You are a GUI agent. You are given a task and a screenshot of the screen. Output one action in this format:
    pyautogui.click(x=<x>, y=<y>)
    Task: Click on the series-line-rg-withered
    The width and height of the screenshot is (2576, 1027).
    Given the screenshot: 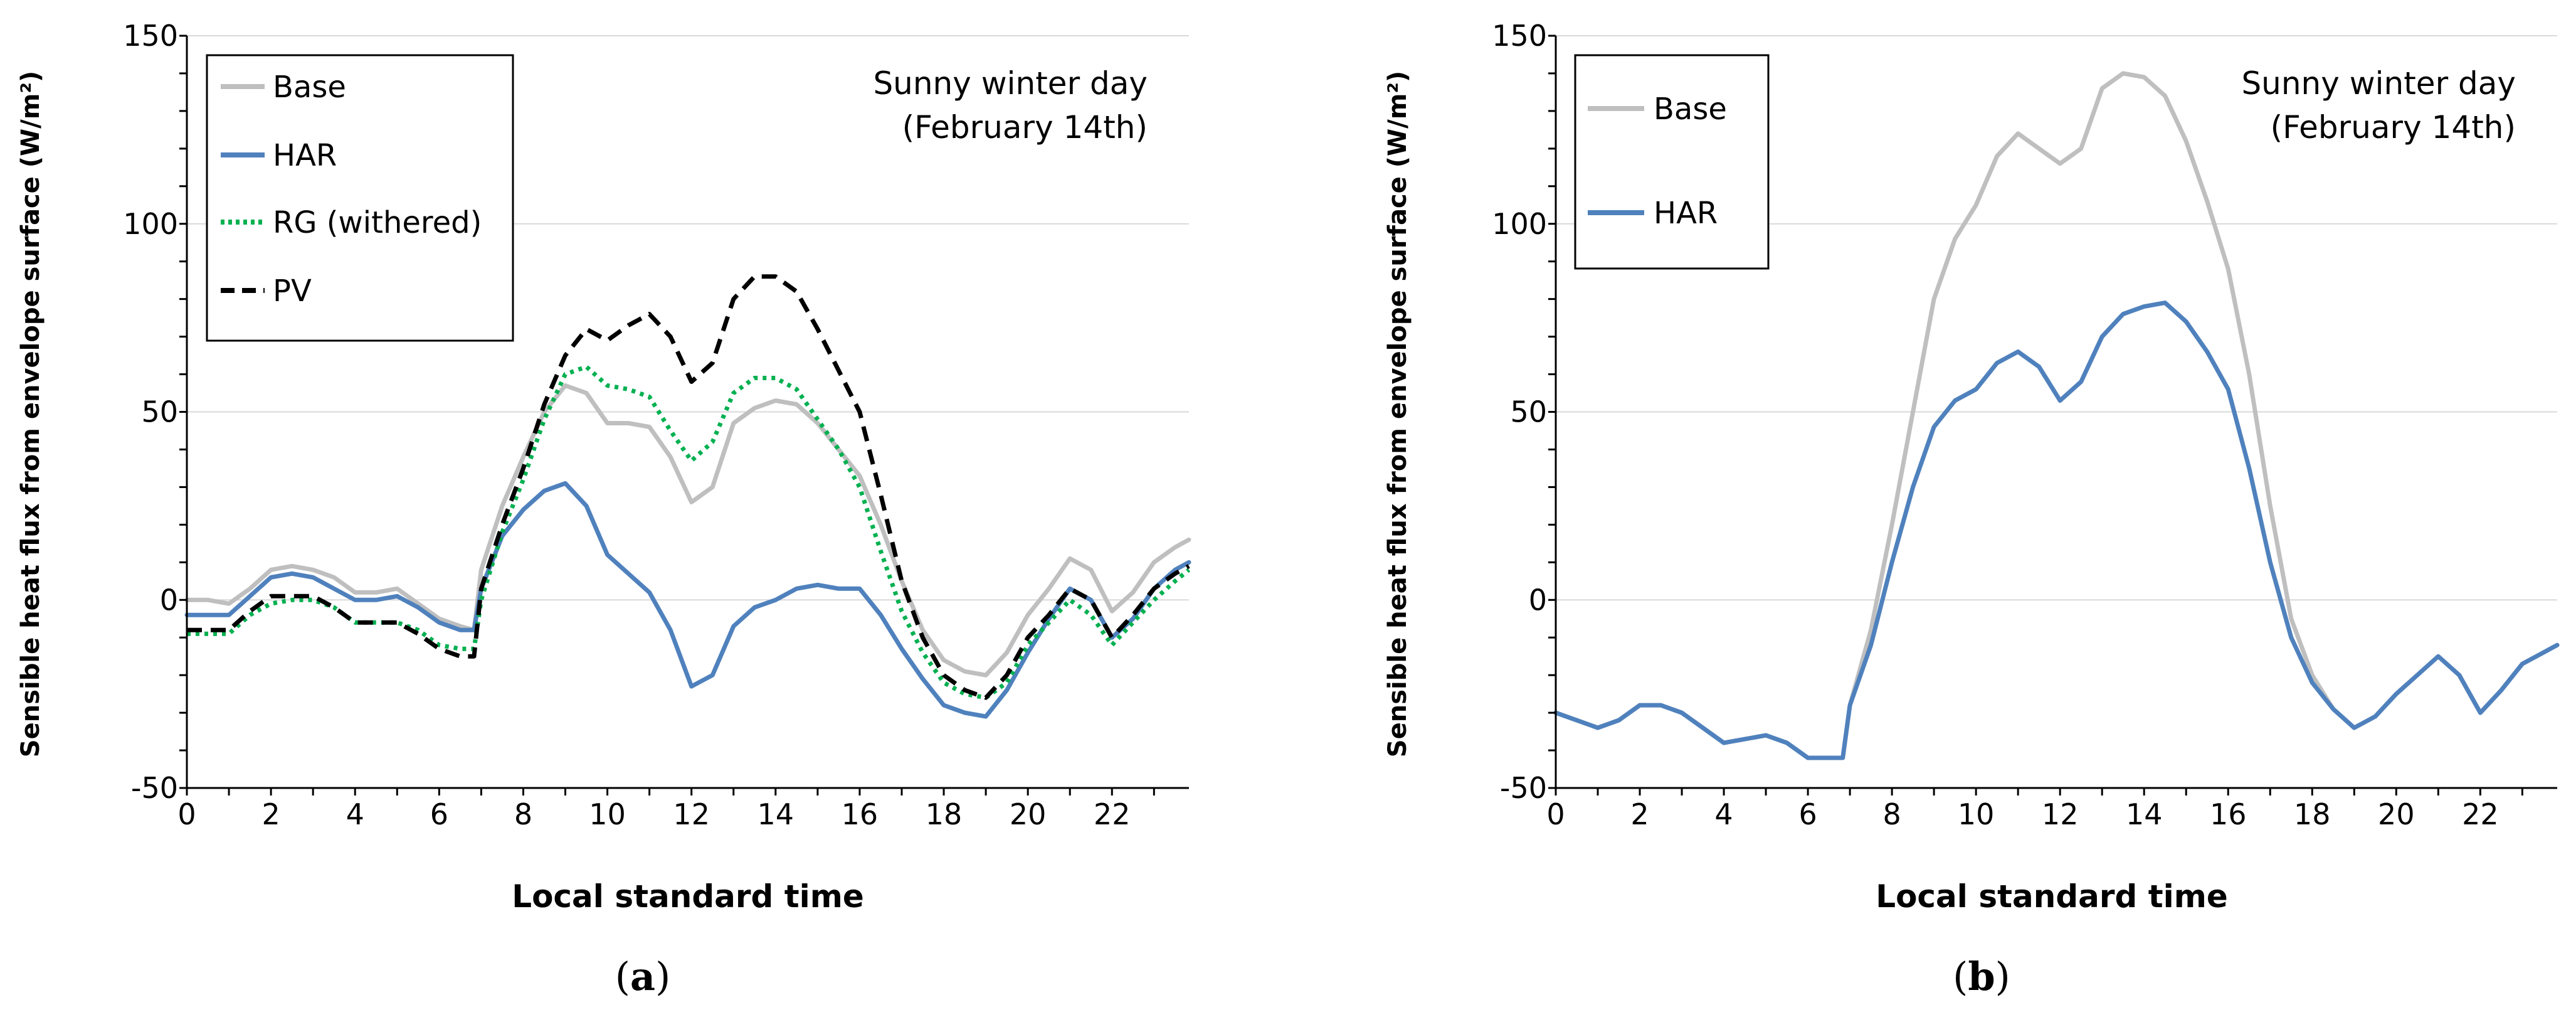 What is the action you would take?
    pyautogui.click(x=689, y=532)
    